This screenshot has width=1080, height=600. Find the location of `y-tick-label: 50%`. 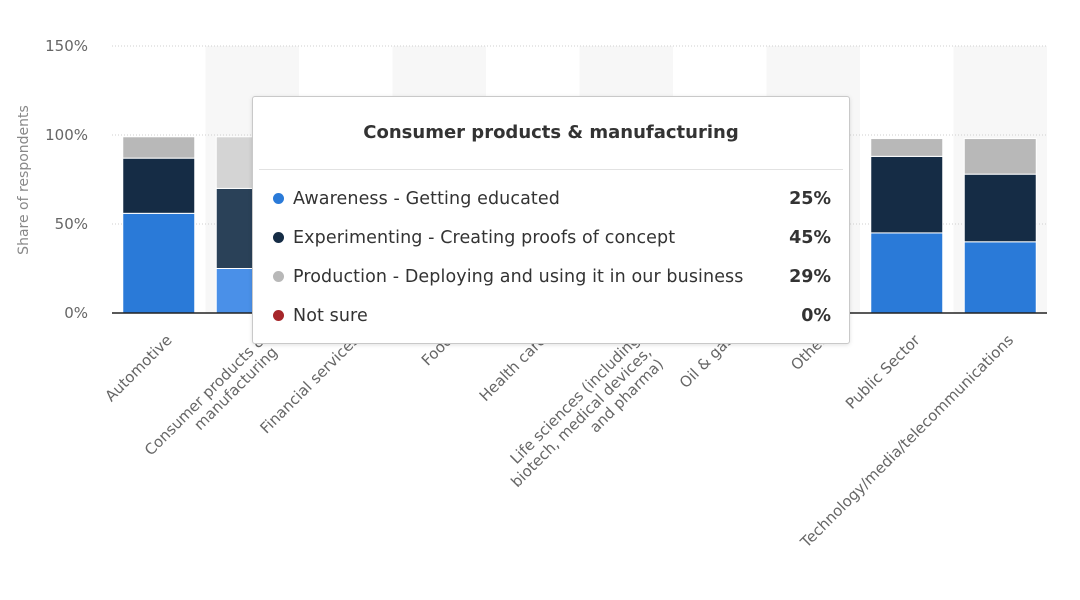

y-tick-label: 50% is located at coordinates (71, 224).